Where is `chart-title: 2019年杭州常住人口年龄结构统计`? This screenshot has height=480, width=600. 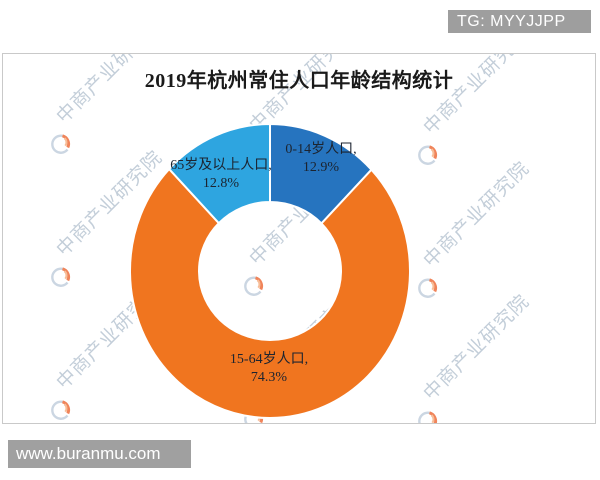
chart-title: 2019年杭州常住人口年龄结构统计 is located at coordinates (299, 81).